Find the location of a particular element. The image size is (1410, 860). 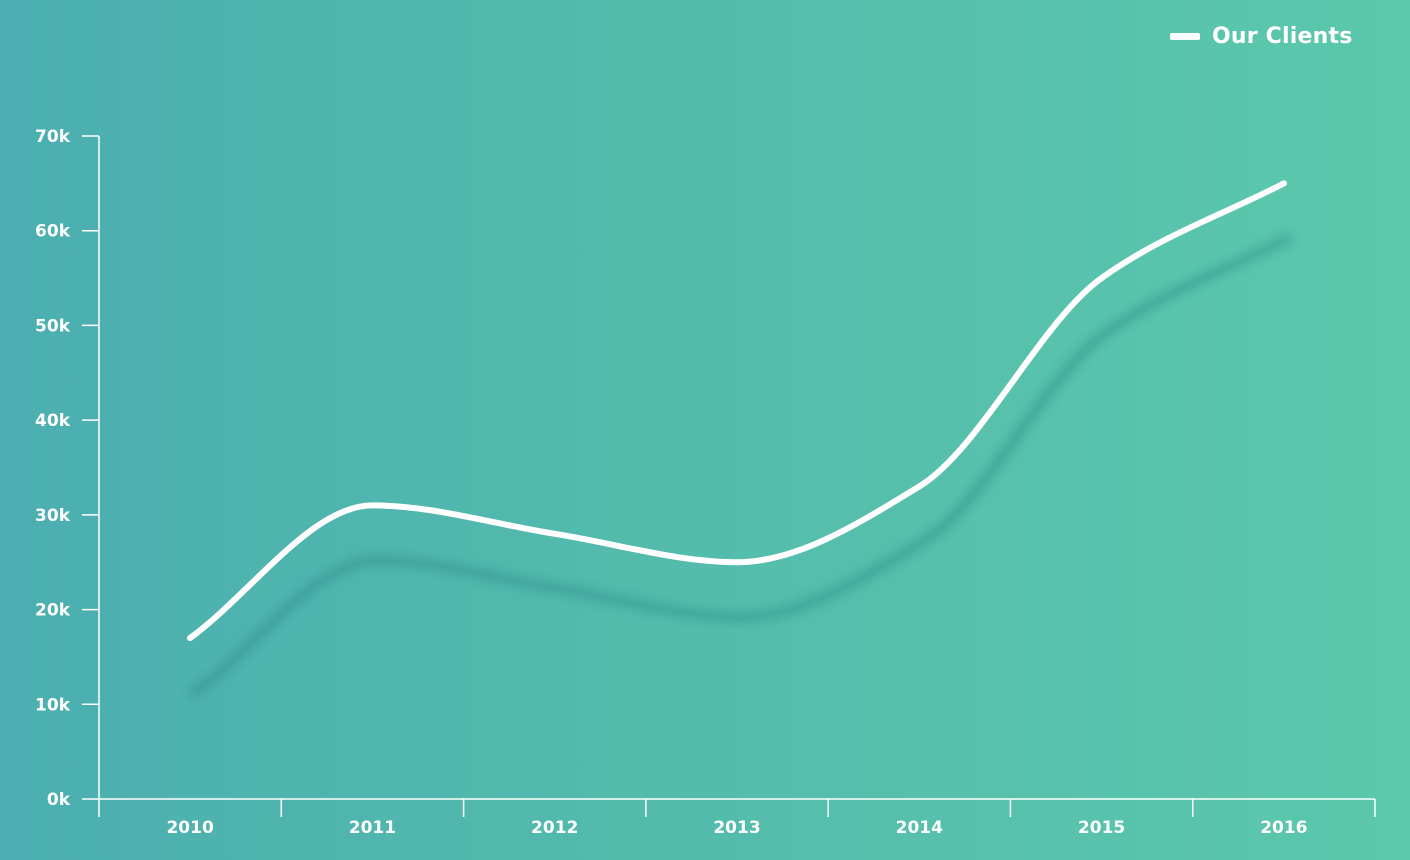

y-axis: 0k 10k 20k 30k 40k 50k 60k 70k is located at coordinates (67, 468).